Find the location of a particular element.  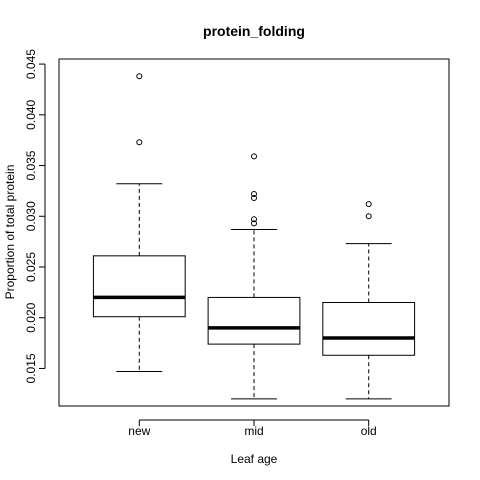

box-new is located at coordinates (139, 223).